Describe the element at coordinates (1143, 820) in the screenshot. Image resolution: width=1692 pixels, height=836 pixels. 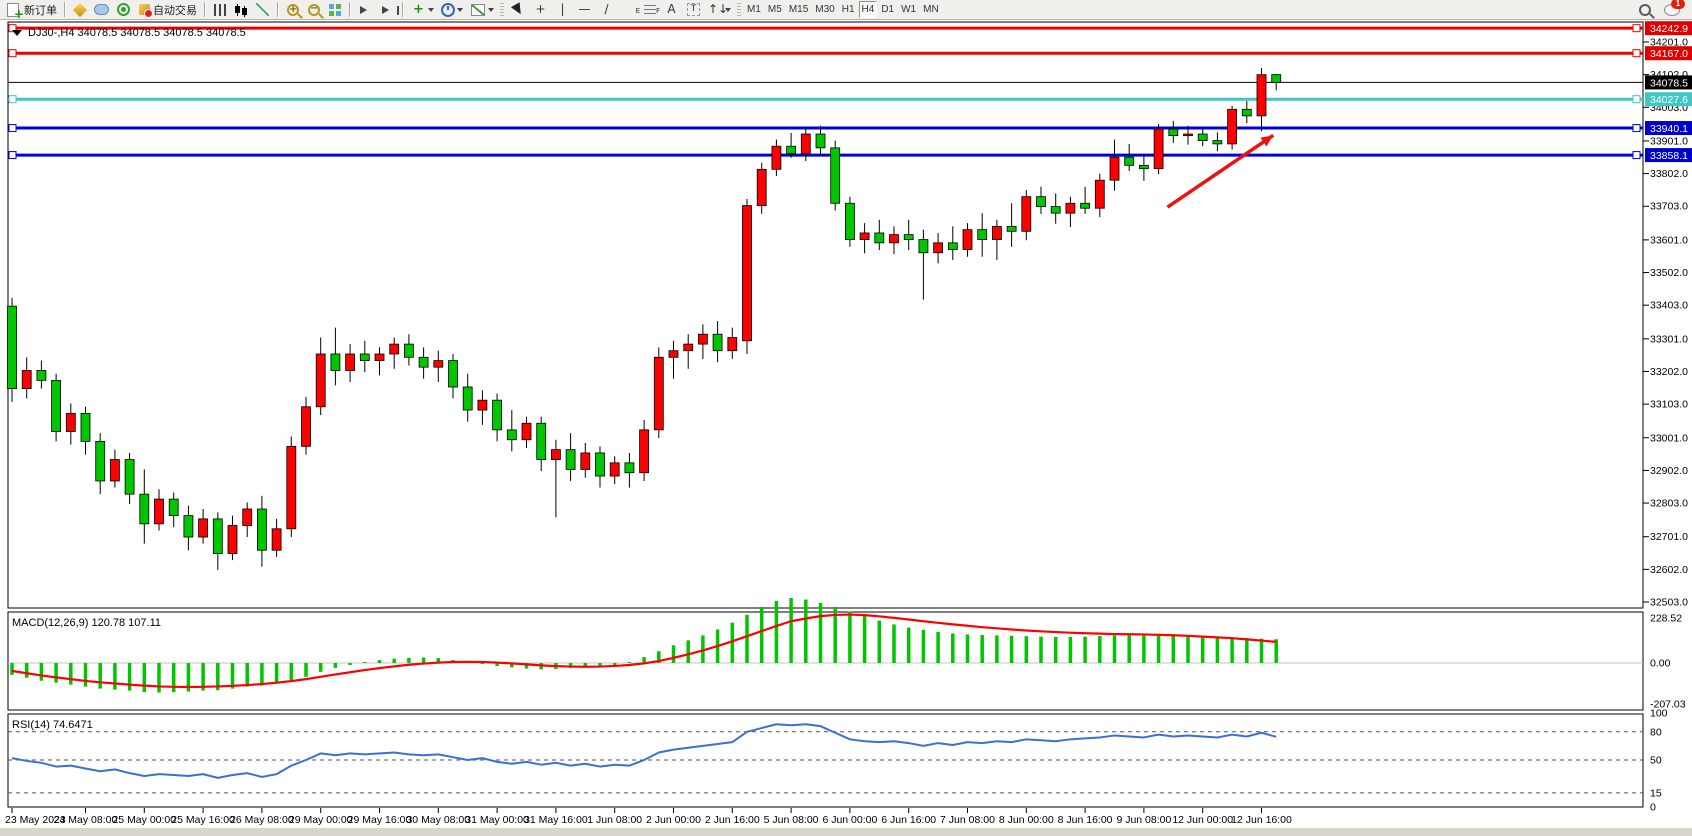
I see `time-tick-label: 9 Jun 08:00` at that location.